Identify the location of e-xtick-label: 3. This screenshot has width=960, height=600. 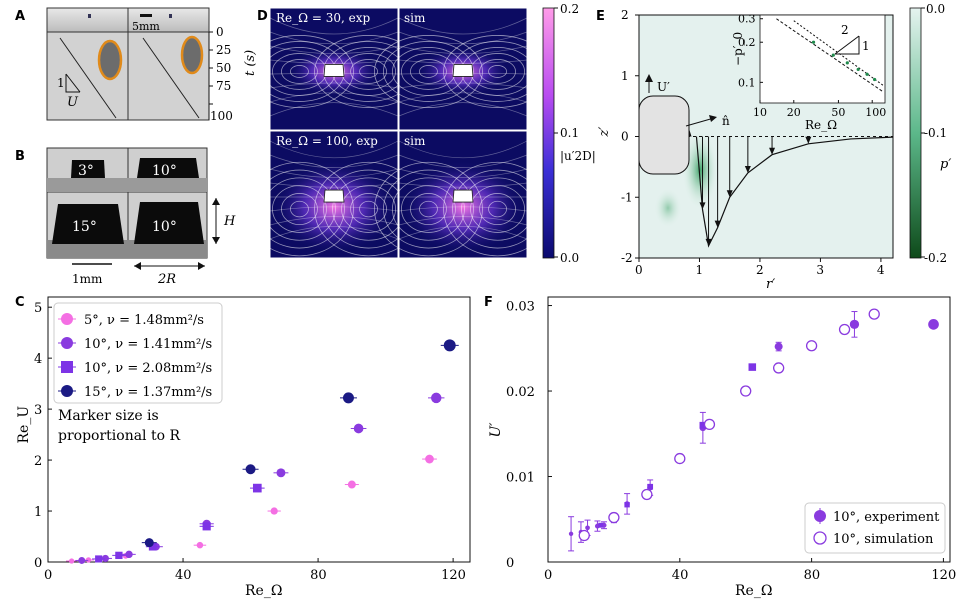
(820, 270).